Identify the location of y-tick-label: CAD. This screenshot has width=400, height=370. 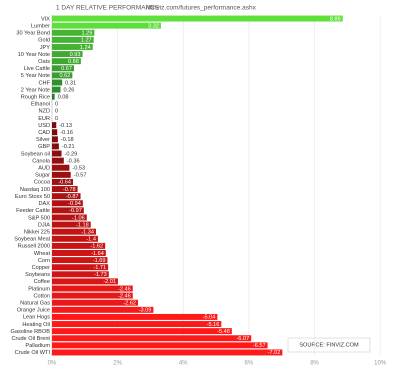
(44, 133).